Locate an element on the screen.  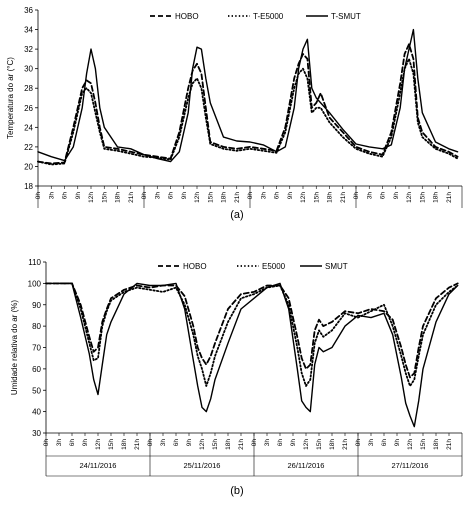
y-axis-title: Temperatura do ar (°C) is located at coordinates (10, 98).